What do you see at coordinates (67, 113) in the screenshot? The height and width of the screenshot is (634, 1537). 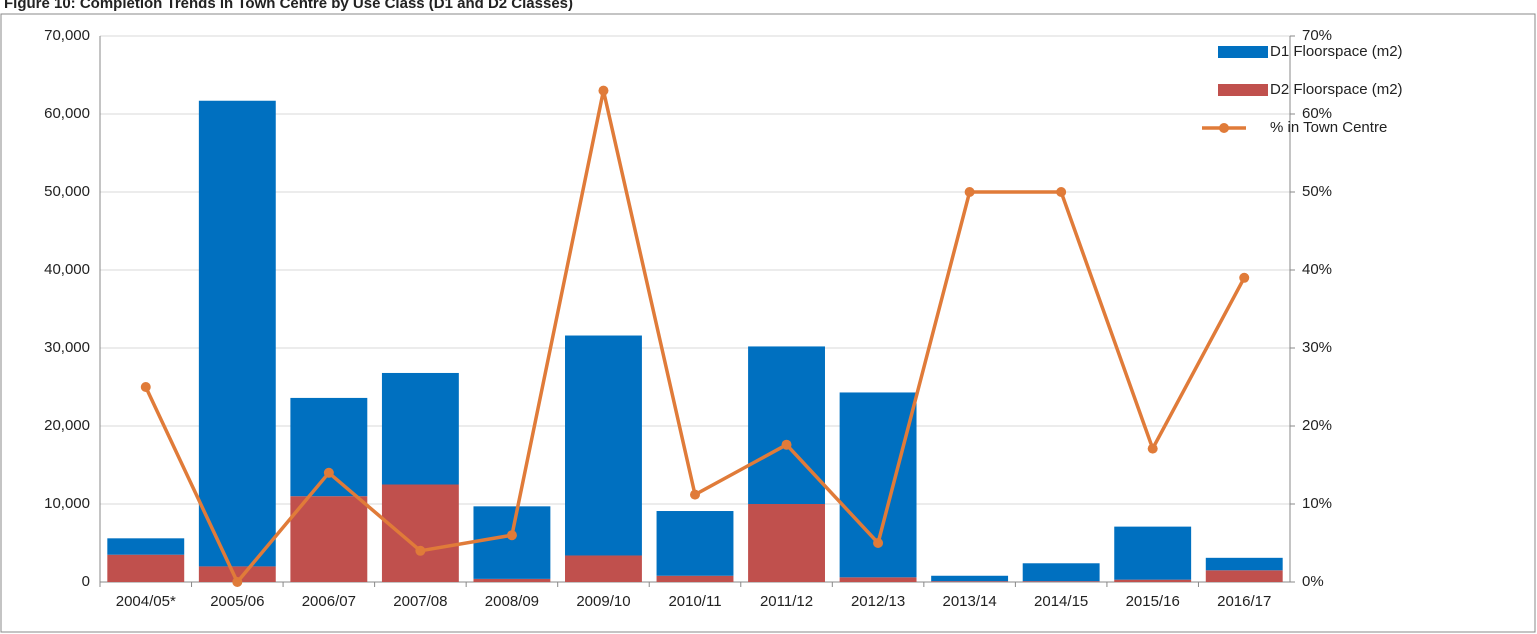 I see `y-tick-label: 60,000` at bounding box center [67, 113].